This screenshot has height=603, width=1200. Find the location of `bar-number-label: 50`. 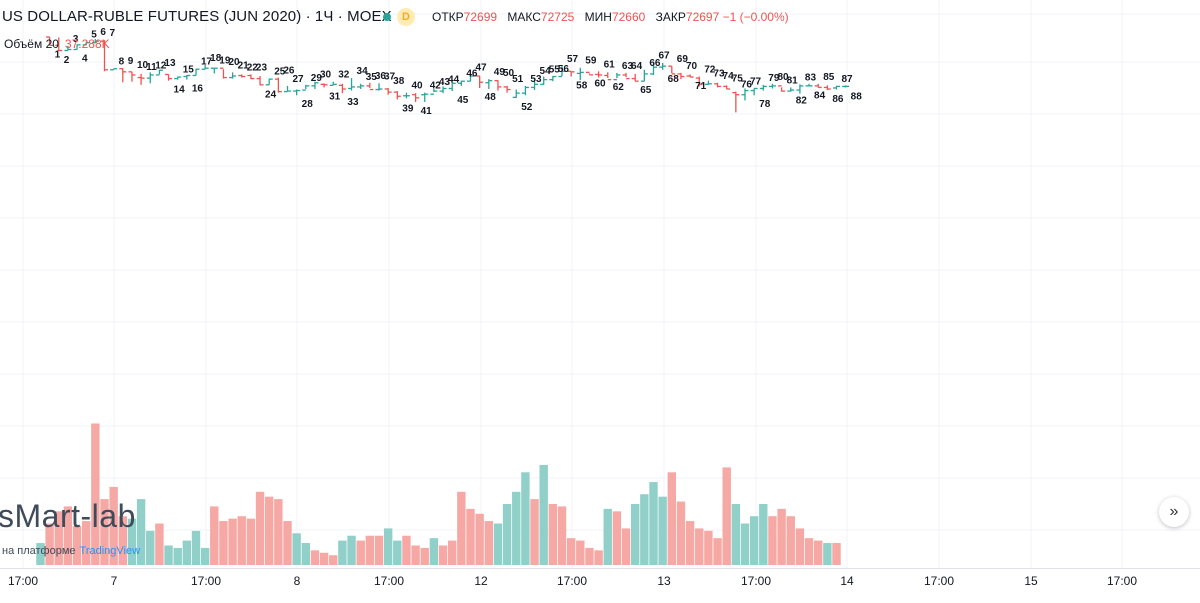

bar-number-label: 50 is located at coordinates (509, 73).